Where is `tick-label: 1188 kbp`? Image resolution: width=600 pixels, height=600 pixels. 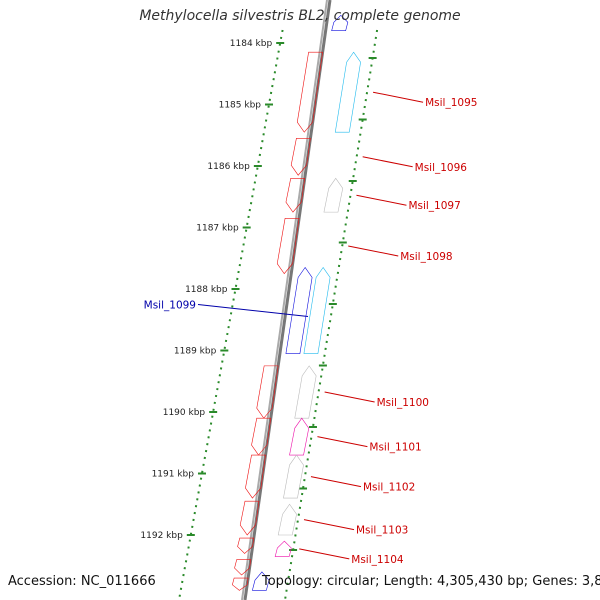
tick-label: 1188 kbp is located at coordinates (206, 290).